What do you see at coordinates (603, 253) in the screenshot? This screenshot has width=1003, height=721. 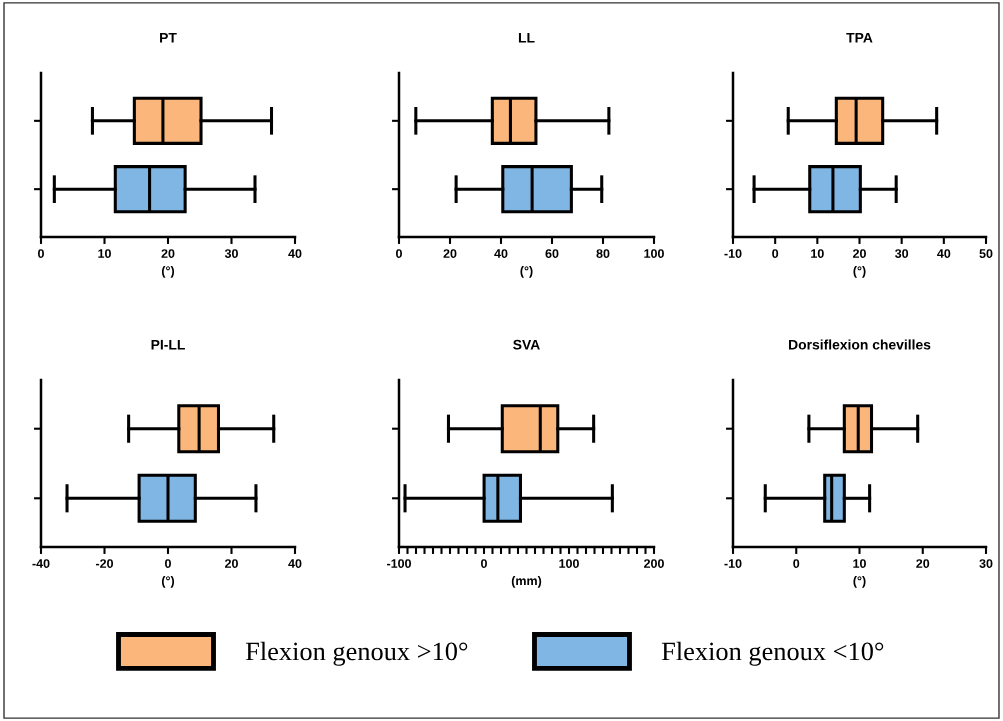 I see `x-tick-label: 80` at bounding box center [603, 253].